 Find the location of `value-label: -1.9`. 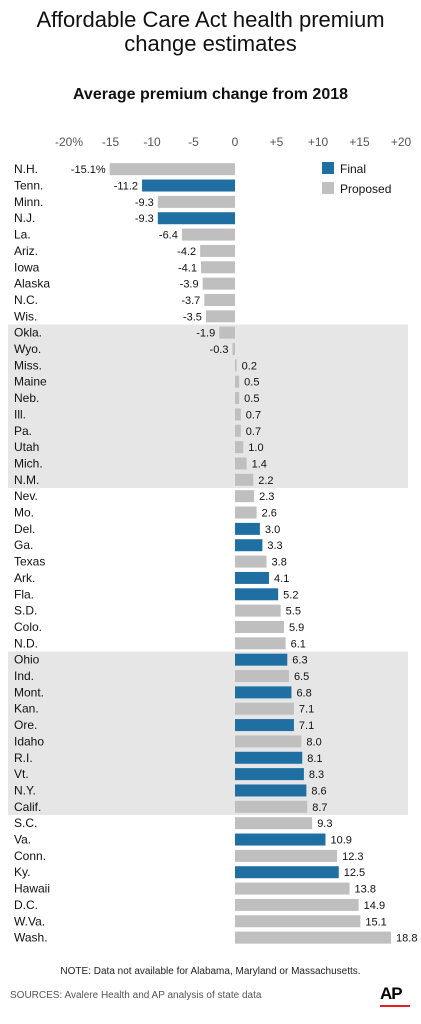

value-label: -1.9 is located at coordinates (205, 334).